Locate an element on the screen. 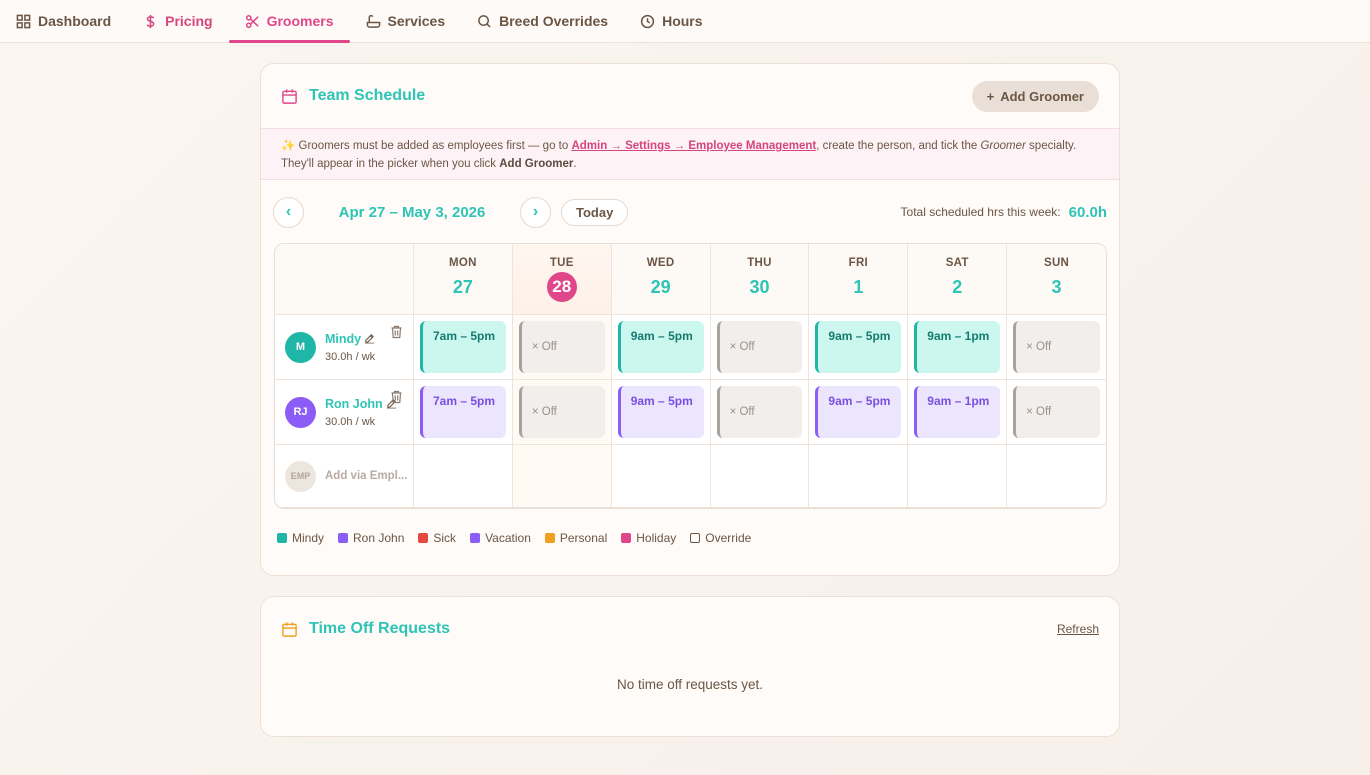  edit-icon is located at coordinates (369, 338).